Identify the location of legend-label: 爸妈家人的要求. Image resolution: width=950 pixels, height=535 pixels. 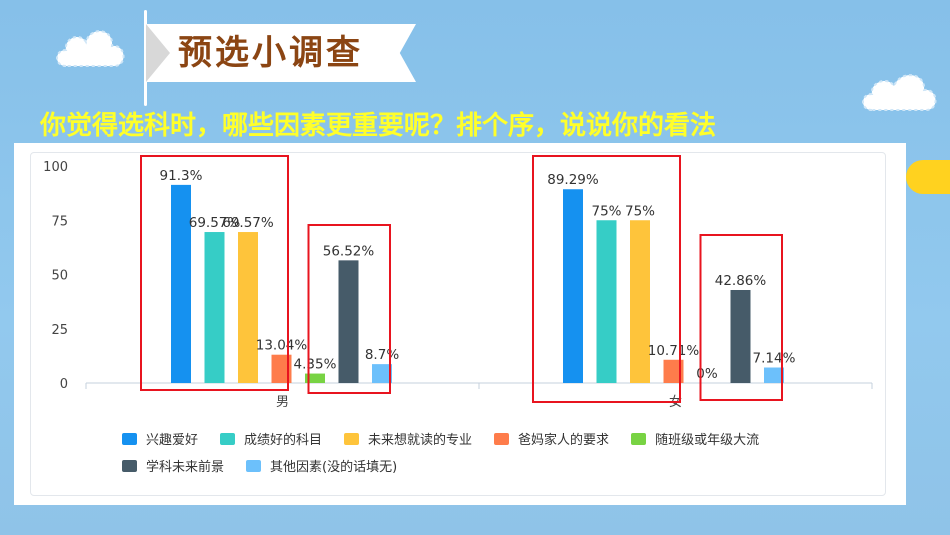
(564, 440).